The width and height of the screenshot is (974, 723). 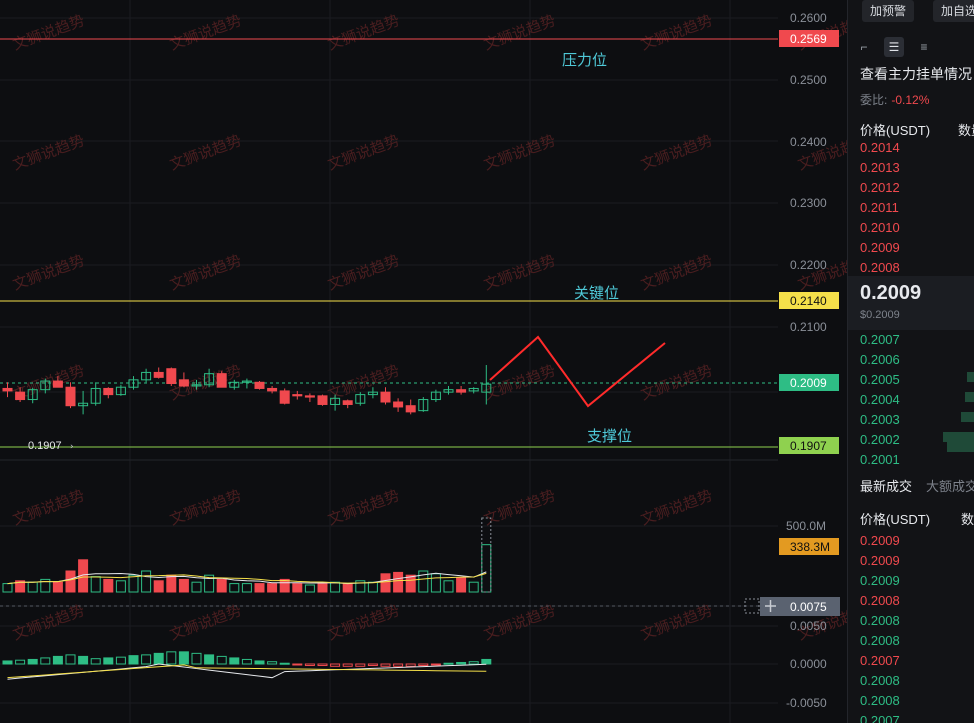 What do you see at coordinates (966, 130) in the screenshot?
I see `book-qty-header: 数量` at bounding box center [966, 130].